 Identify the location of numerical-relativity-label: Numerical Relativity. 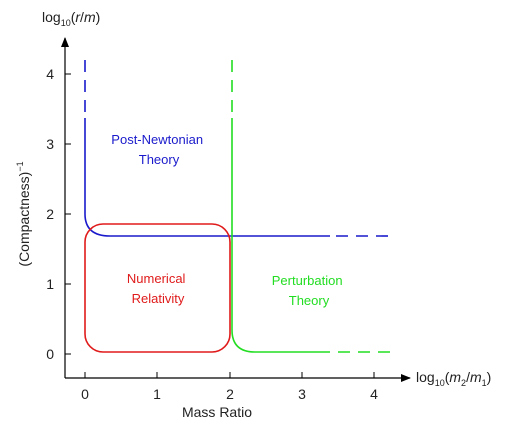
(158, 288).